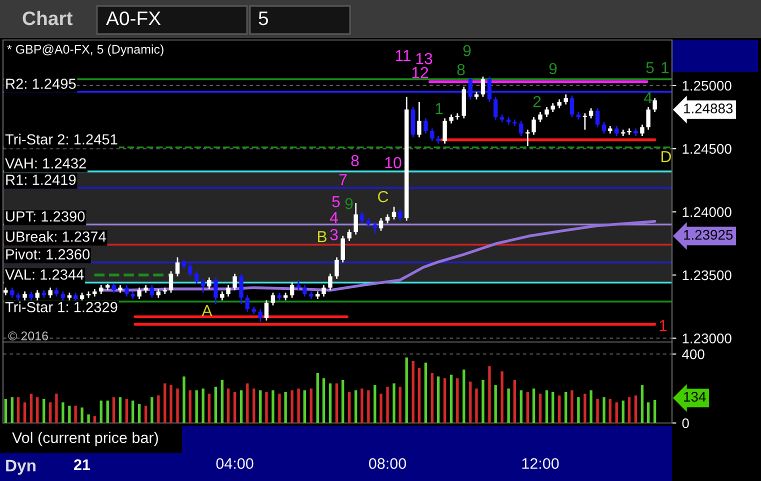  Describe the element at coordinates (61, 307) in the screenshot. I see `ref-line-label: Tri-Star 1: 1.2329` at that location.